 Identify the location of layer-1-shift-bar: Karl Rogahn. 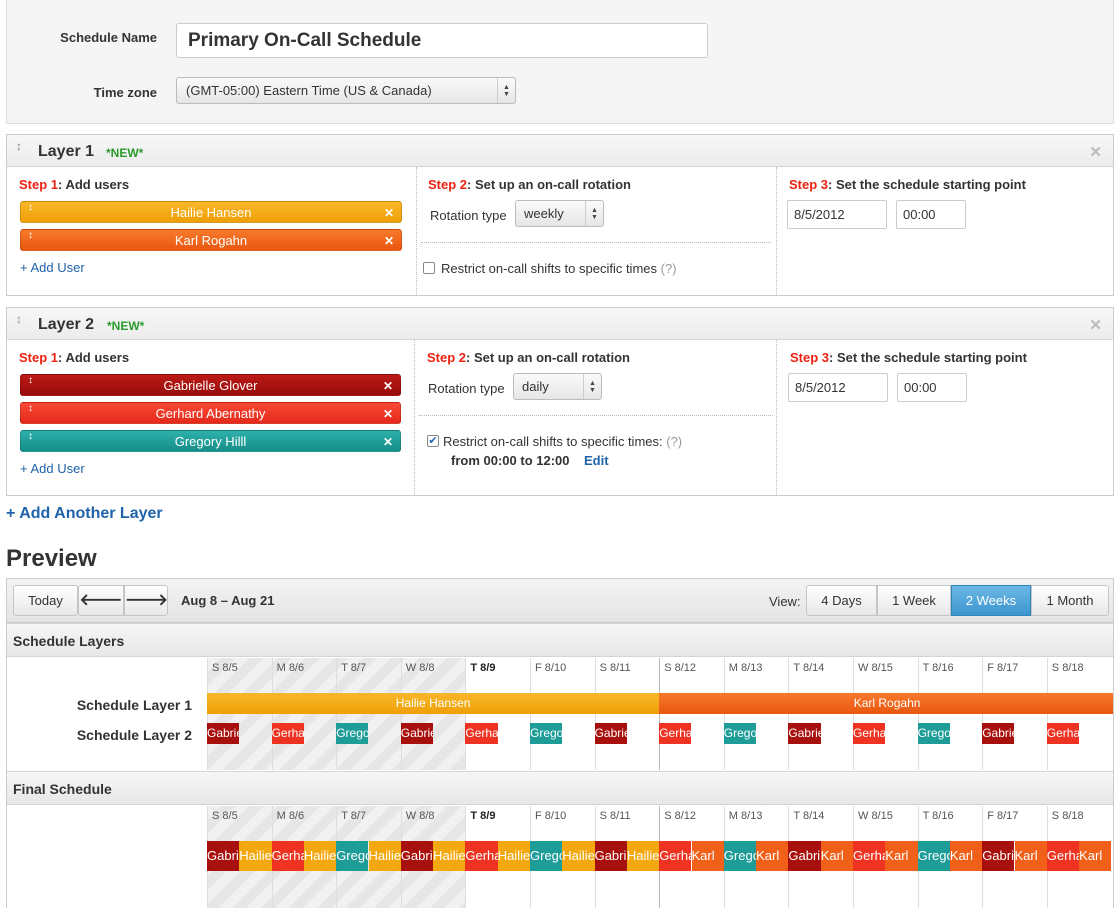
(886, 703).